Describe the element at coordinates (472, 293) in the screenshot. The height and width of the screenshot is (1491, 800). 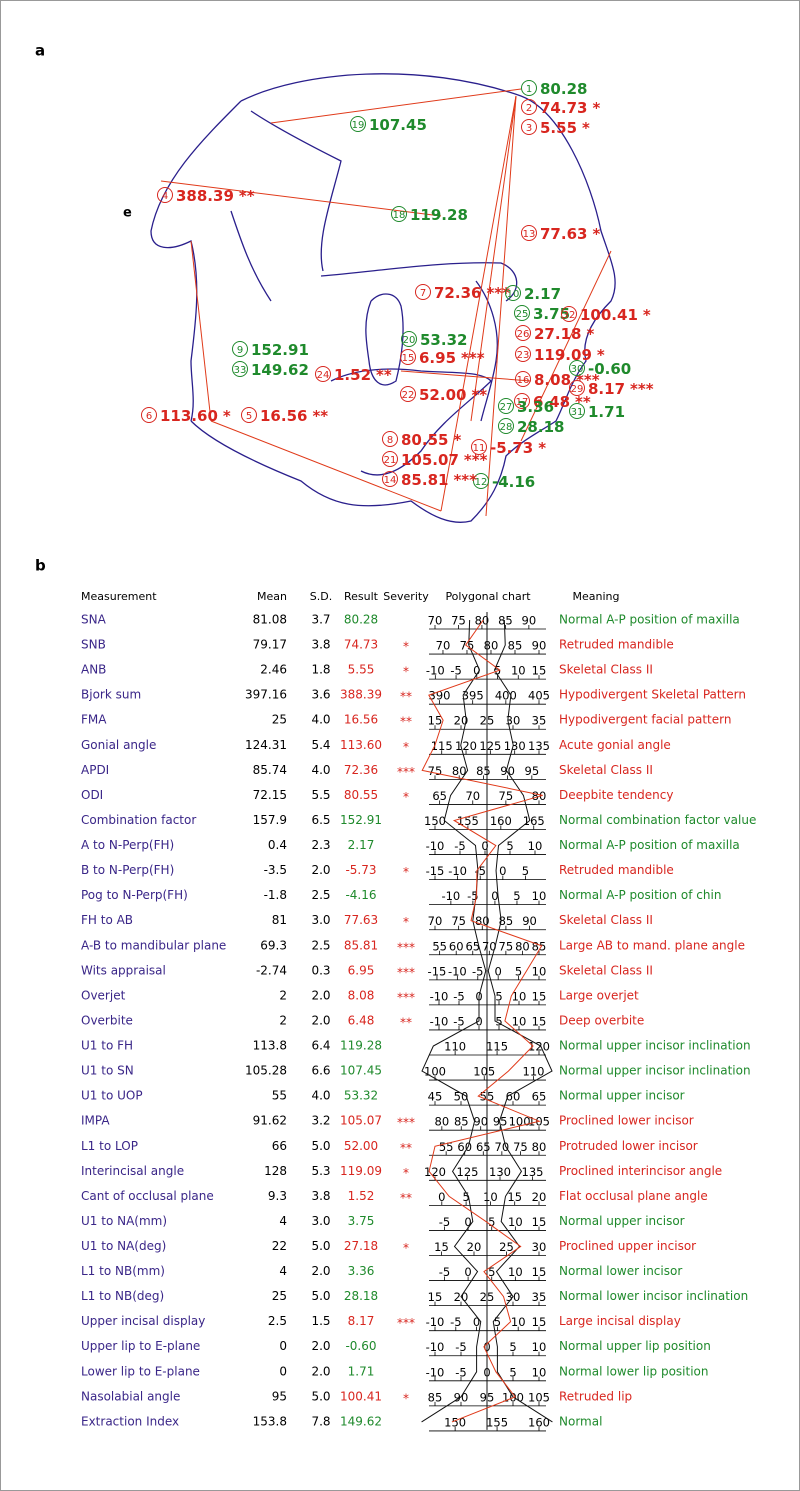
I see `annotation: 72.36 ***` at that location.